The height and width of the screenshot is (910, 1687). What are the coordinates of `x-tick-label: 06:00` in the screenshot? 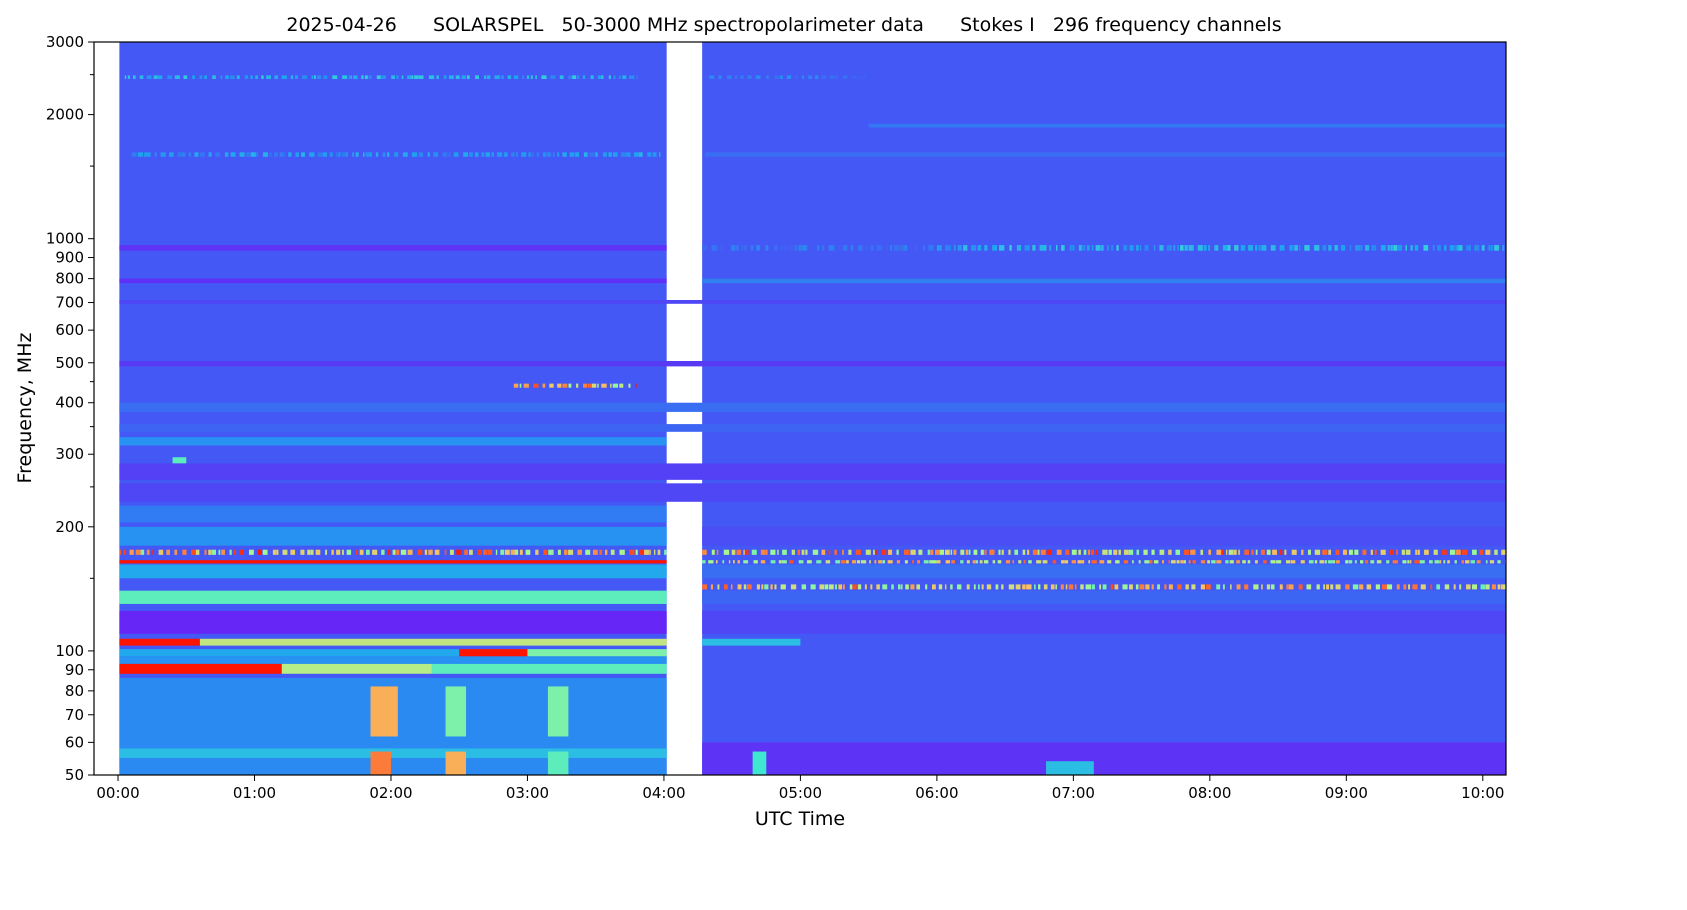 It's located at (936, 793).